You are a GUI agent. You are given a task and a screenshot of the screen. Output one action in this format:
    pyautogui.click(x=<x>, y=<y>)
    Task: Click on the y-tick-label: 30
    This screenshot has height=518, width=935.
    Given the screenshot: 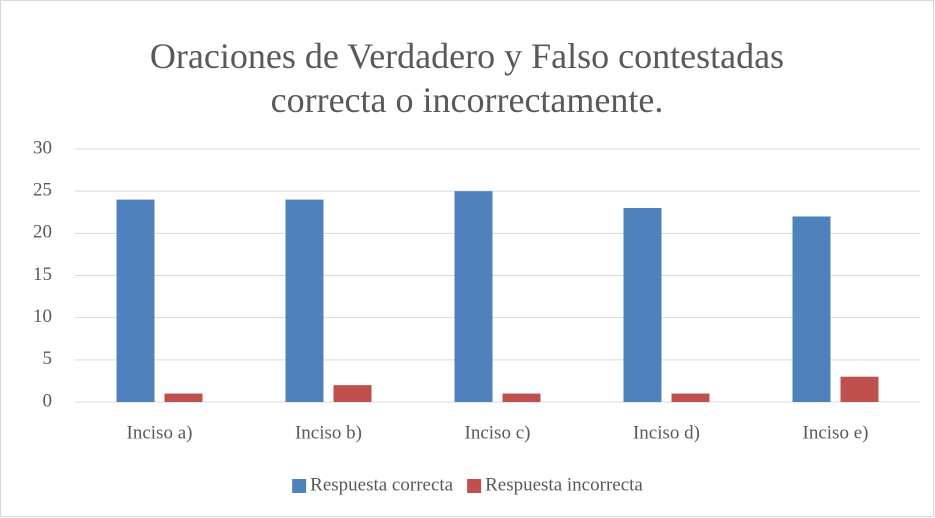 What is the action you would take?
    pyautogui.click(x=42, y=147)
    